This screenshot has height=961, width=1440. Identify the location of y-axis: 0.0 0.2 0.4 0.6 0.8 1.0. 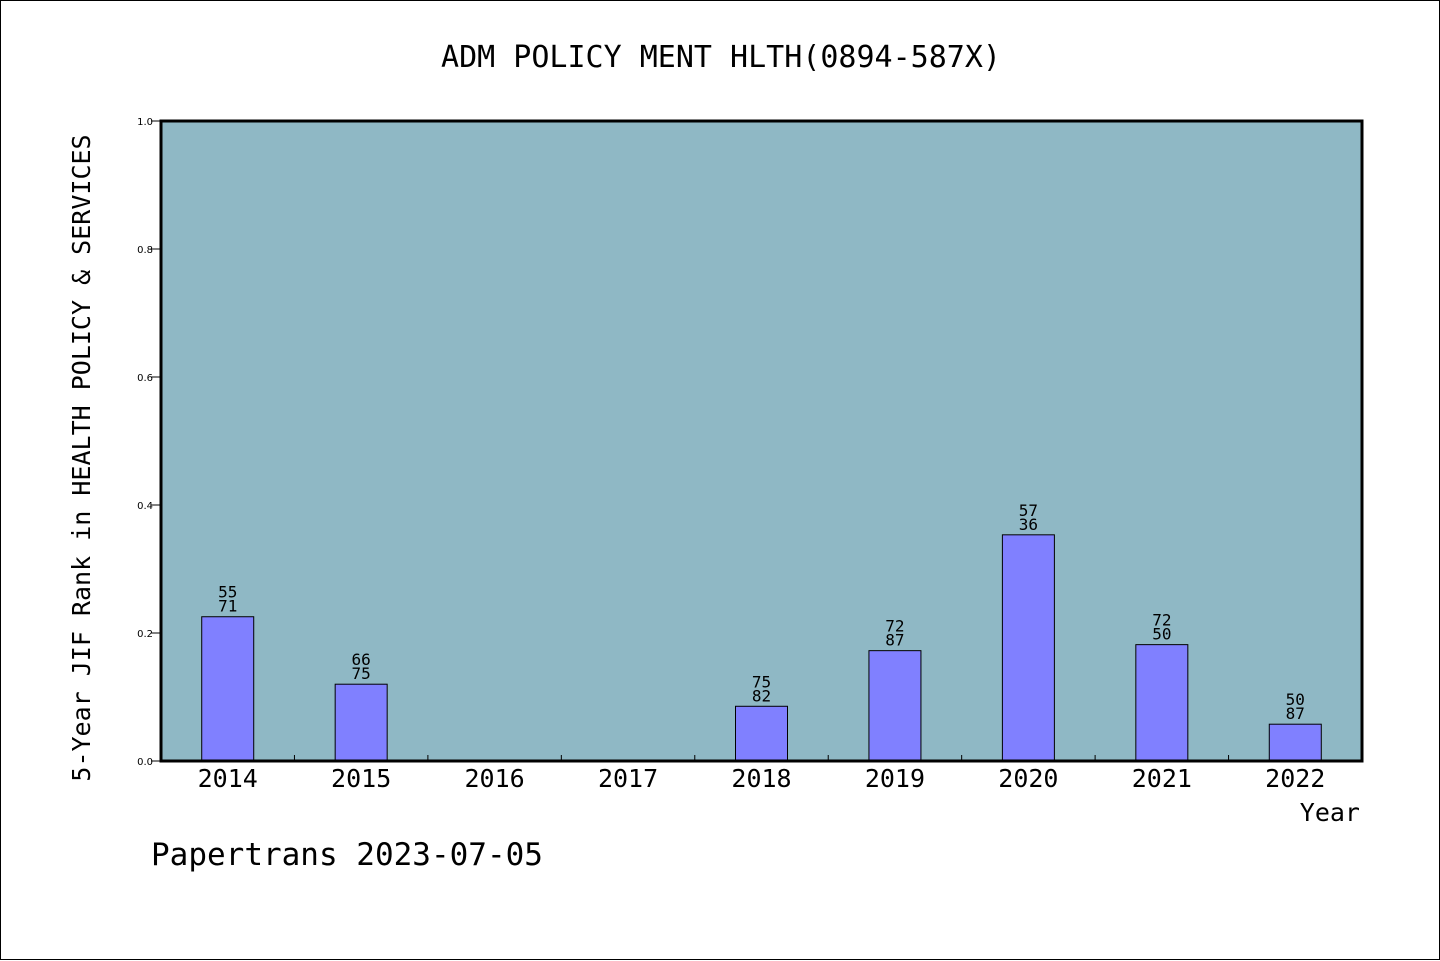
(149, 442).